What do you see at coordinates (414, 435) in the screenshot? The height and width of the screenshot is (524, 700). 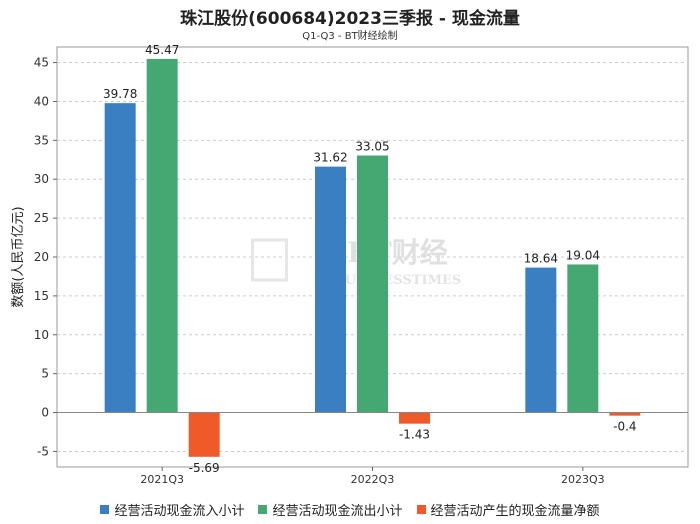 I see `data-label: -1.43` at bounding box center [414, 435].